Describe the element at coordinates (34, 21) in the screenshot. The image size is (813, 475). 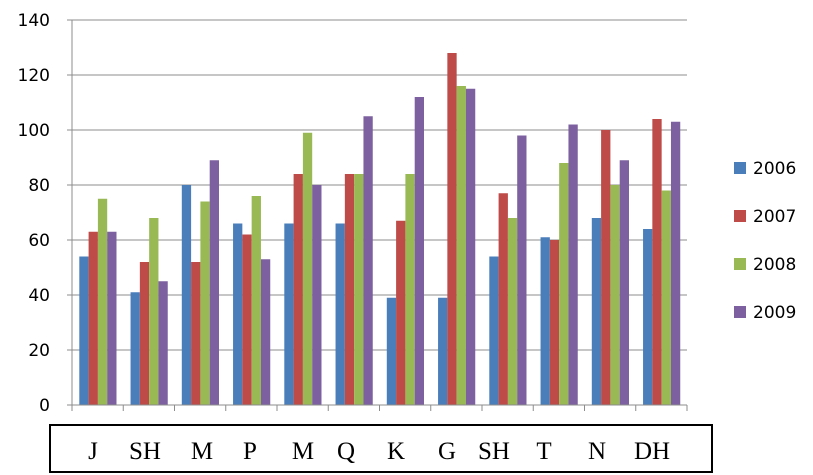
I see `y-tick-label: 140` at that location.